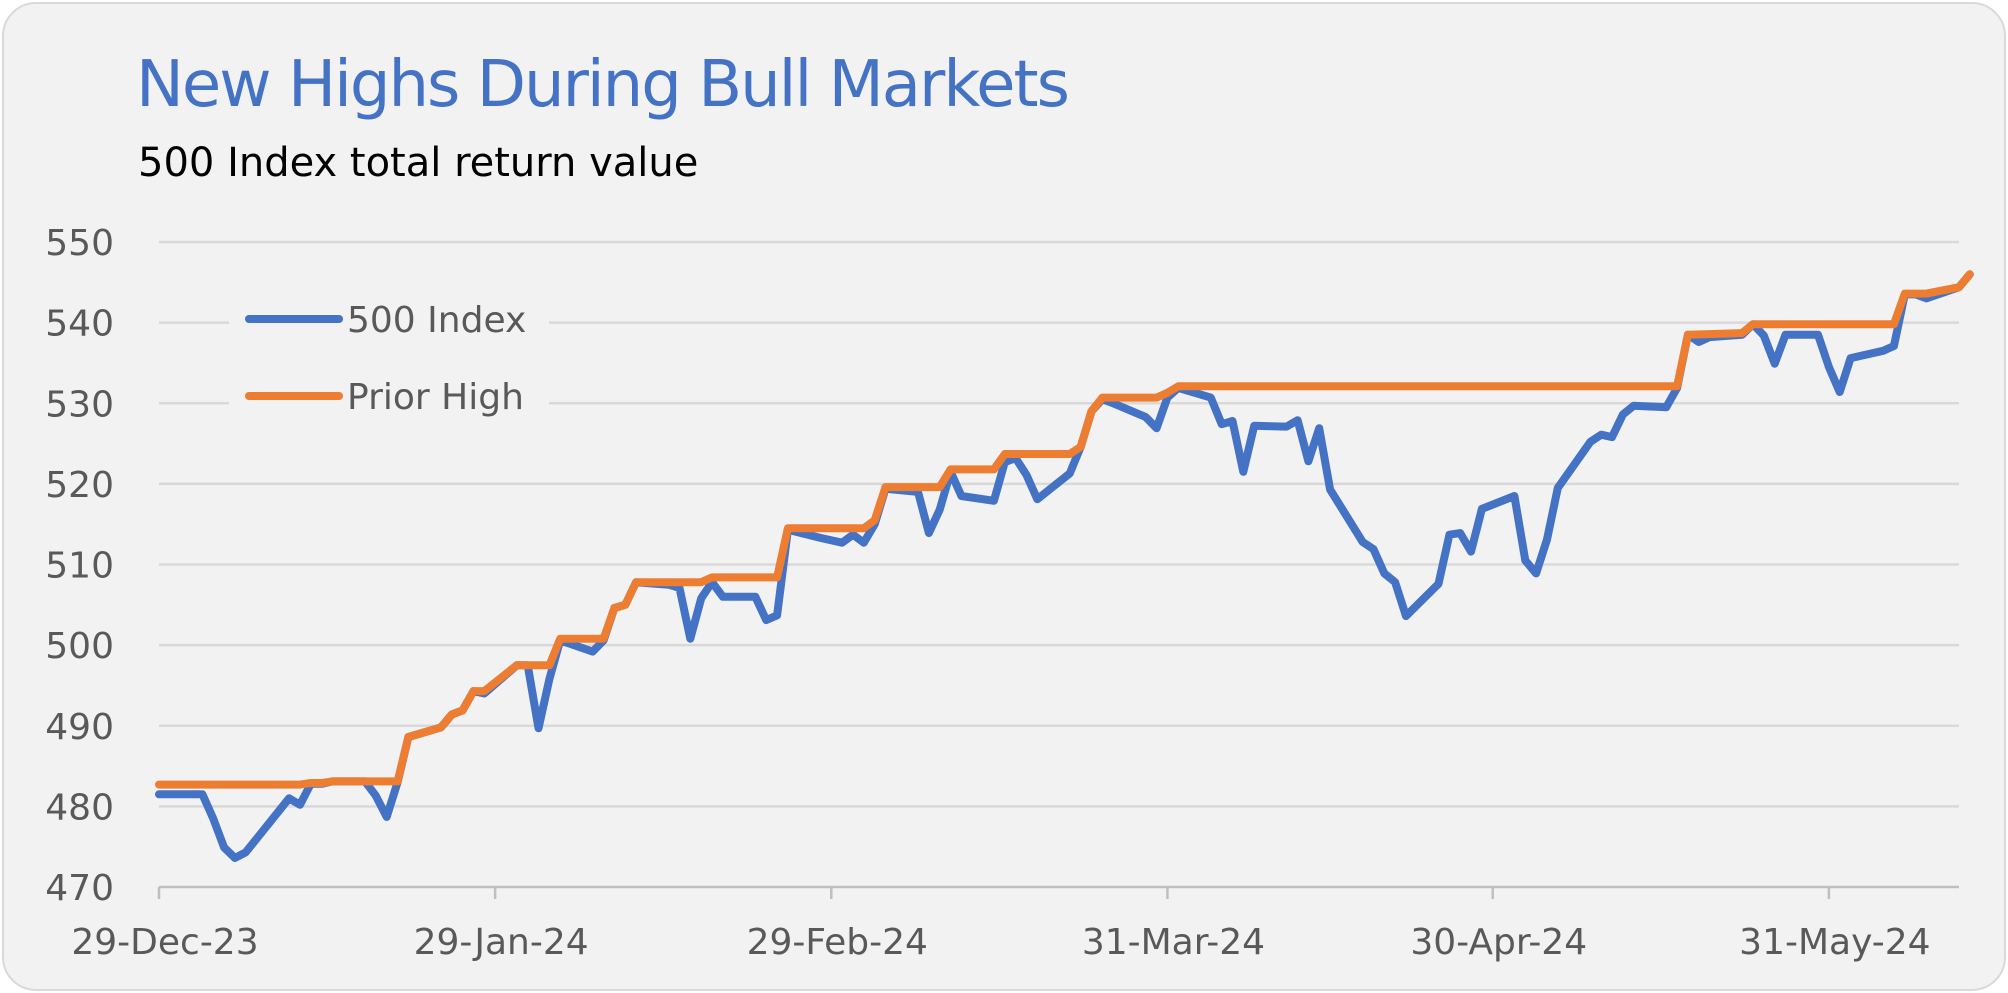 The width and height of the screenshot is (2008, 993). What do you see at coordinates (79, 324) in the screenshot?
I see `y-tick-label: 540` at bounding box center [79, 324].